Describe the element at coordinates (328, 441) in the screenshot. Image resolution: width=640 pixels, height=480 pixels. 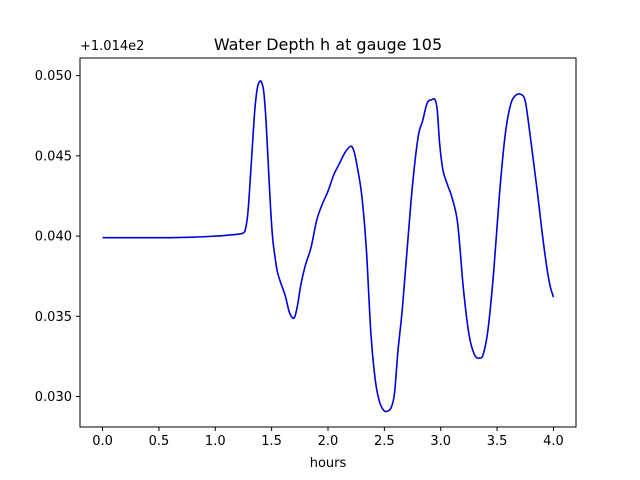
I see `x-tick-label: 2.0` at that location.